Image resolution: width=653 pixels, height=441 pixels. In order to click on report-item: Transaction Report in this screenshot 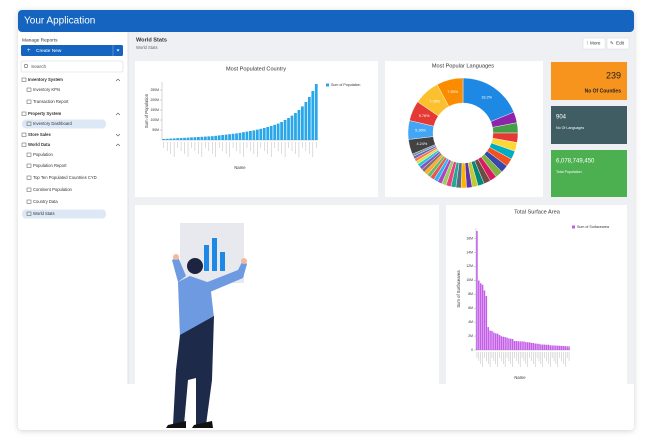, I will do `click(51, 101)`.